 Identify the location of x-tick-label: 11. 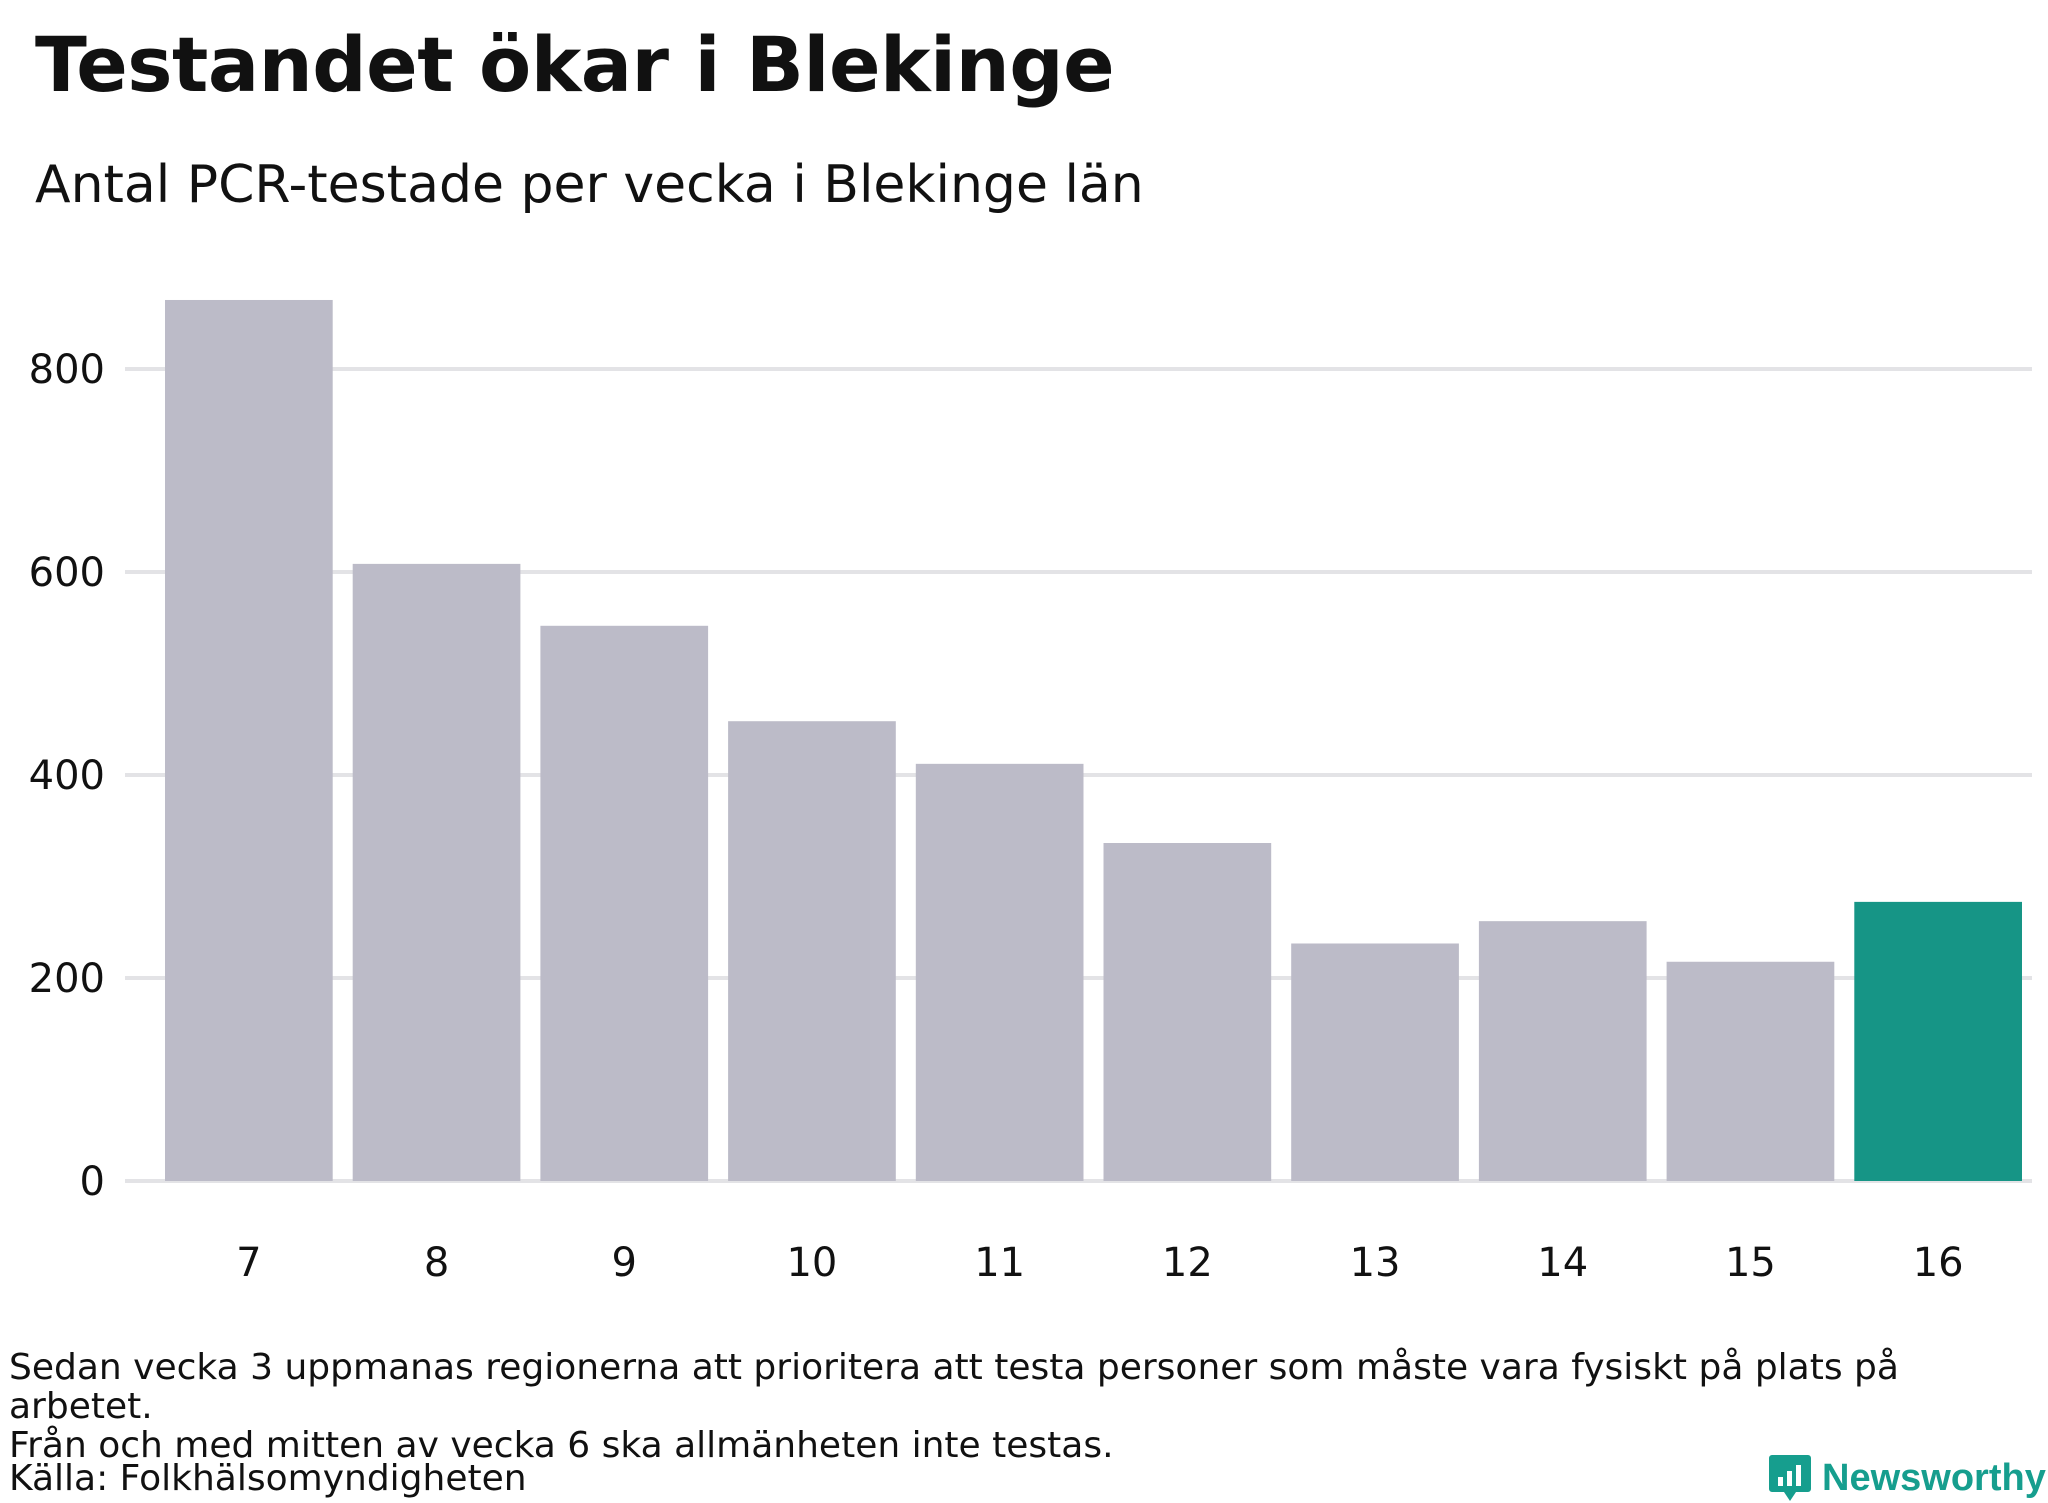
(999, 1263).